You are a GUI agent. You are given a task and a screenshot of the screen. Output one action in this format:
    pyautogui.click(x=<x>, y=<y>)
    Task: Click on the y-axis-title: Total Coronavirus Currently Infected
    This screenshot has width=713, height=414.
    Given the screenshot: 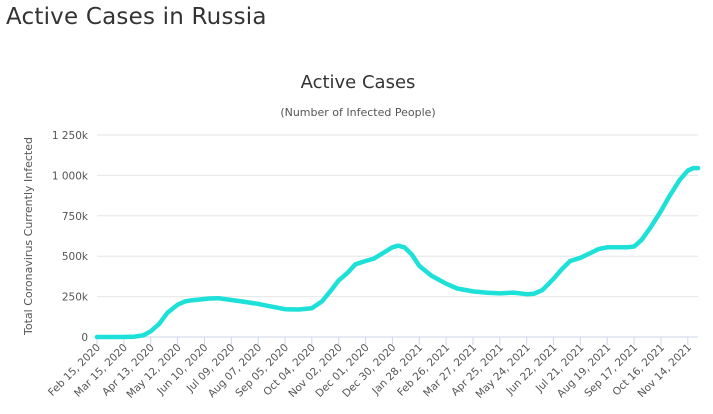 What is the action you would take?
    pyautogui.click(x=28, y=236)
    